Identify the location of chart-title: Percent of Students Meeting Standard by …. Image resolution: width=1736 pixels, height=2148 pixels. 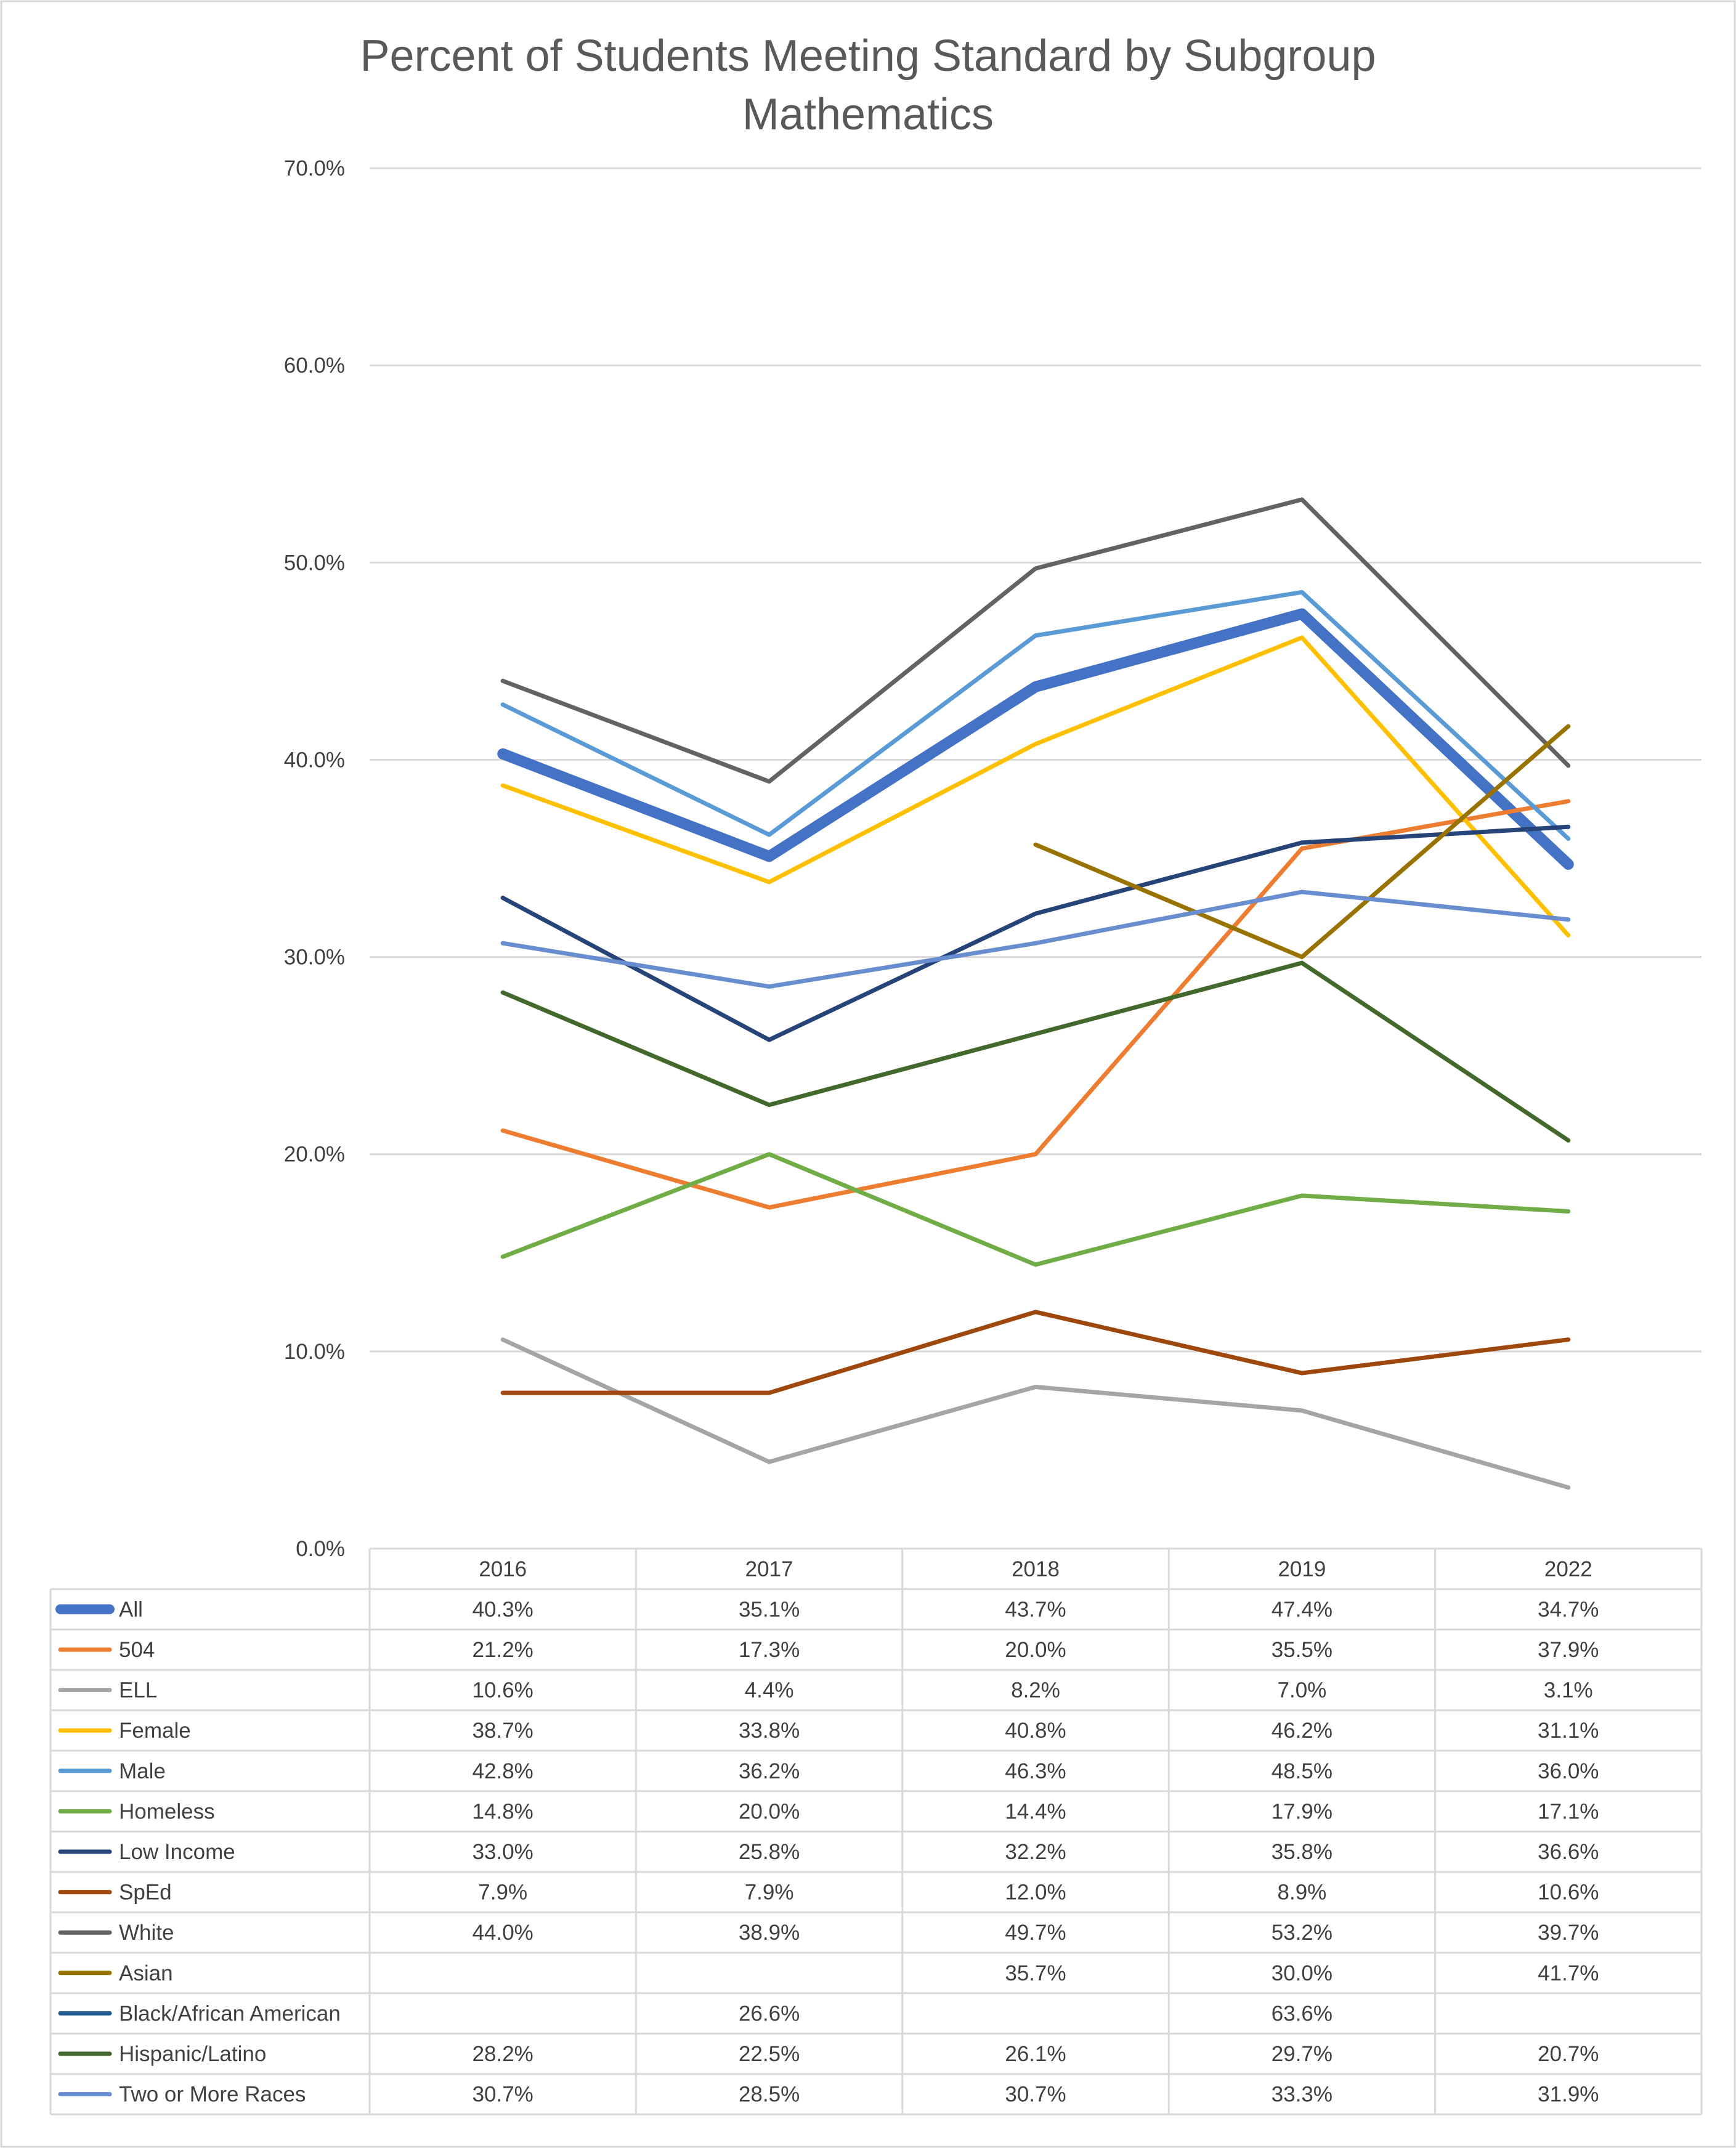
(868, 56).